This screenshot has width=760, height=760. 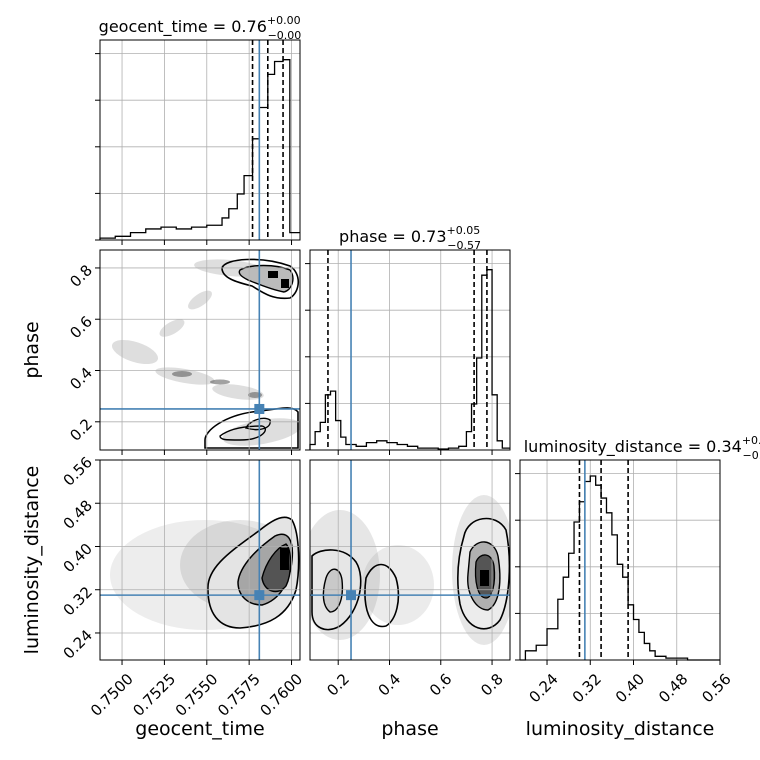 What do you see at coordinates (32, 349) in the screenshot?
I see `y-axis-label-phase: phase` at bounding box center [32, 349].